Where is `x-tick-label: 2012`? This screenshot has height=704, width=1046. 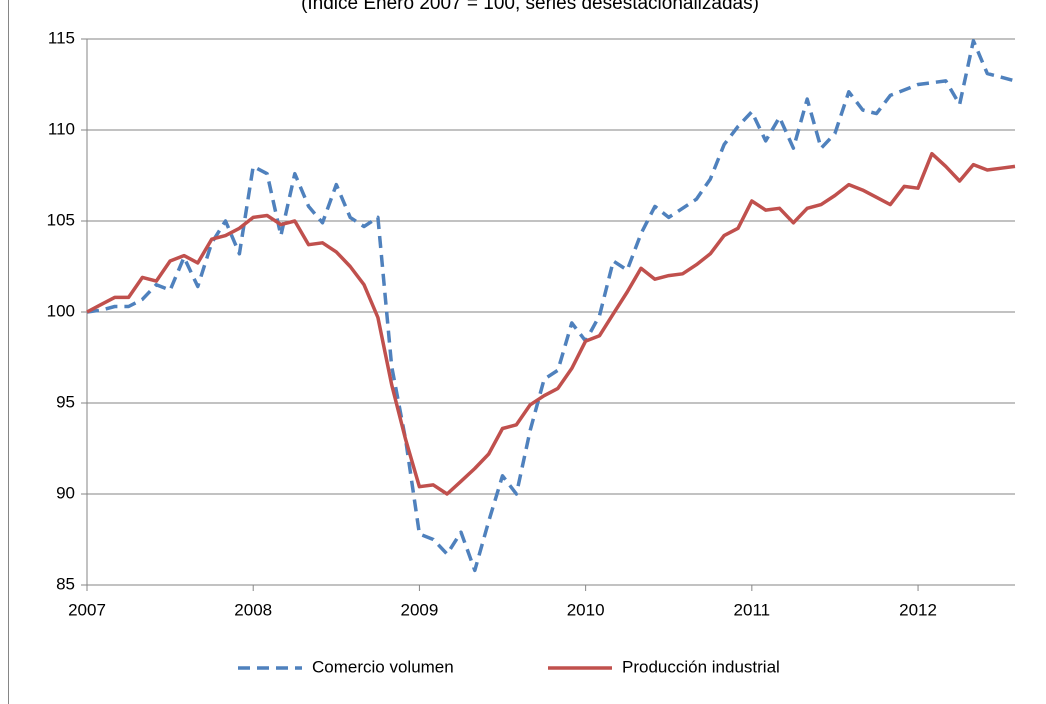
x-tick-label: 2012 is located at coordinates (918, 609).